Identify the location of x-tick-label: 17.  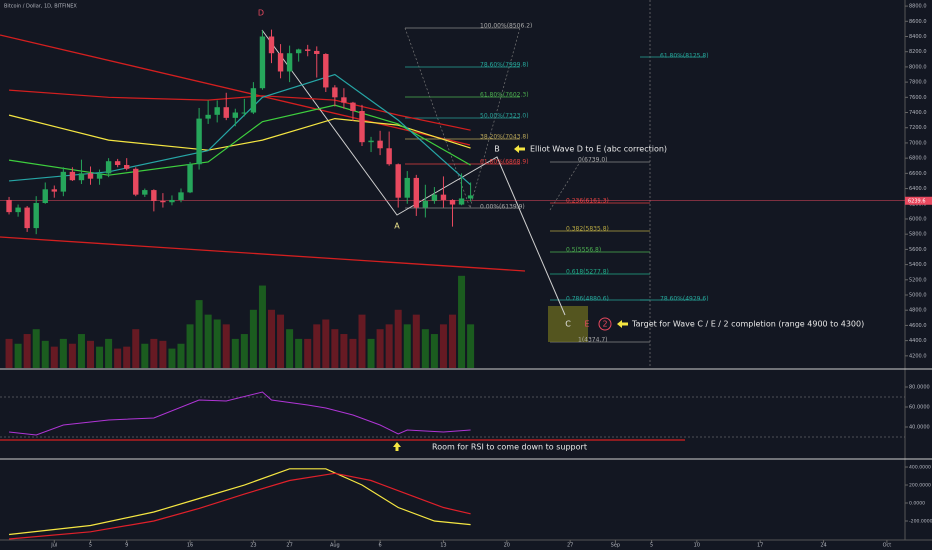
(760, 546).